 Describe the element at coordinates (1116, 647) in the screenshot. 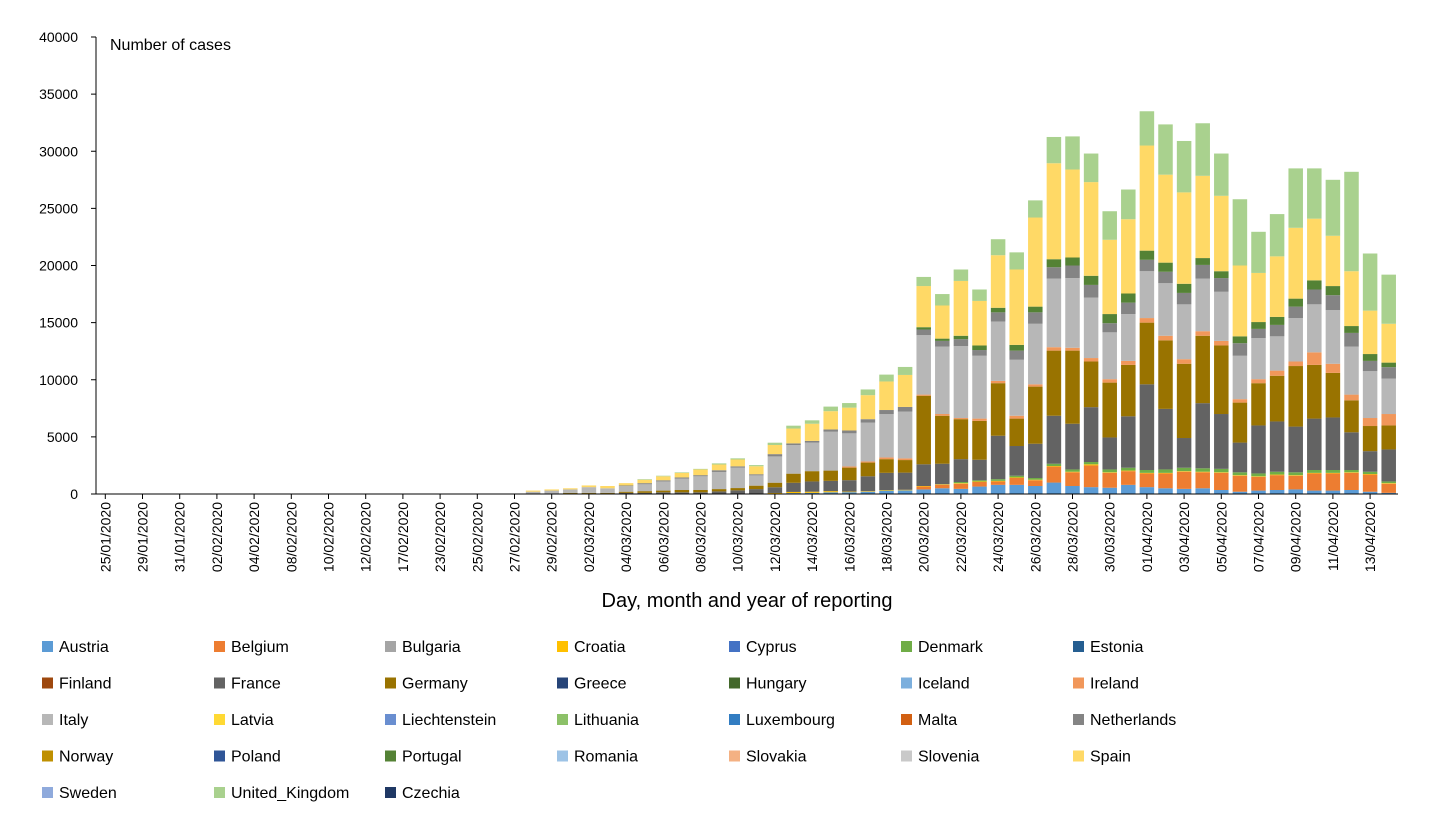

I see `legend-label: Estonia` at that location.